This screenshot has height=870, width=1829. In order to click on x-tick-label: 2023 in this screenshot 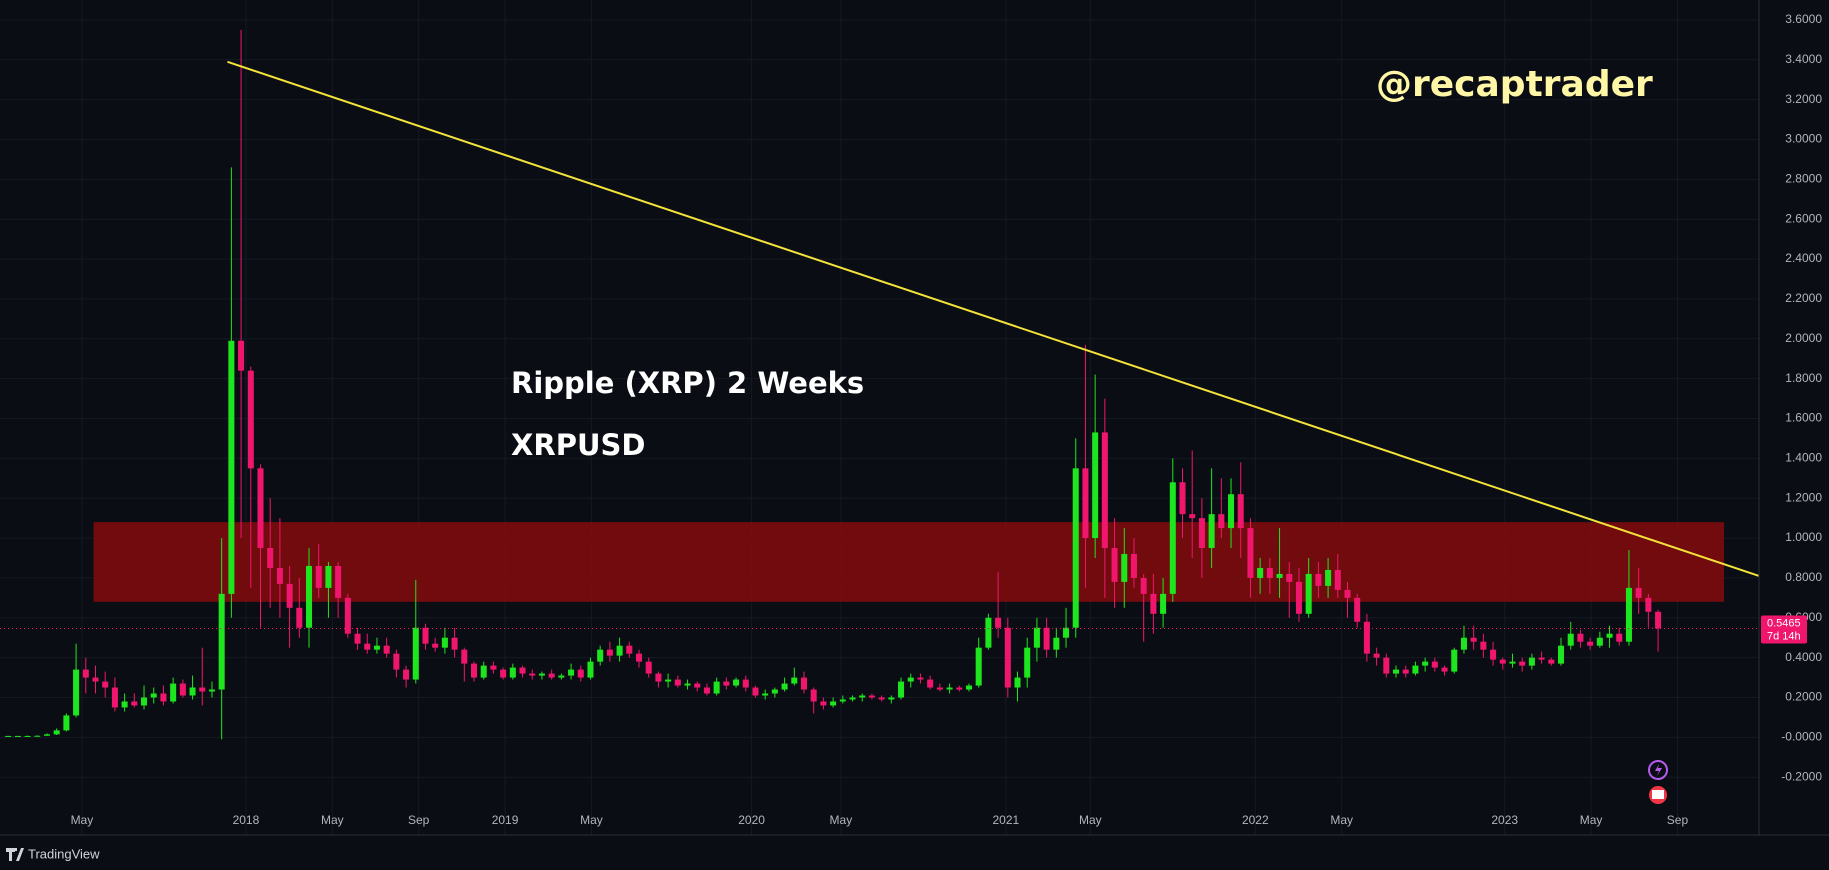, I will do `click(1504, 820)`.